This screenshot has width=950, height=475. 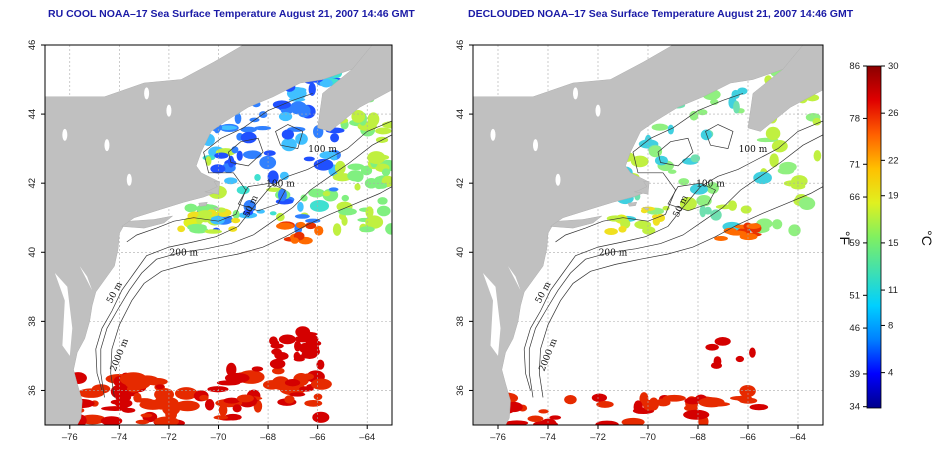 What do you see at coordinates (613, 254) in the screenshot?
I see `isobath-label: 200 m` at bounding box center [613, 254].